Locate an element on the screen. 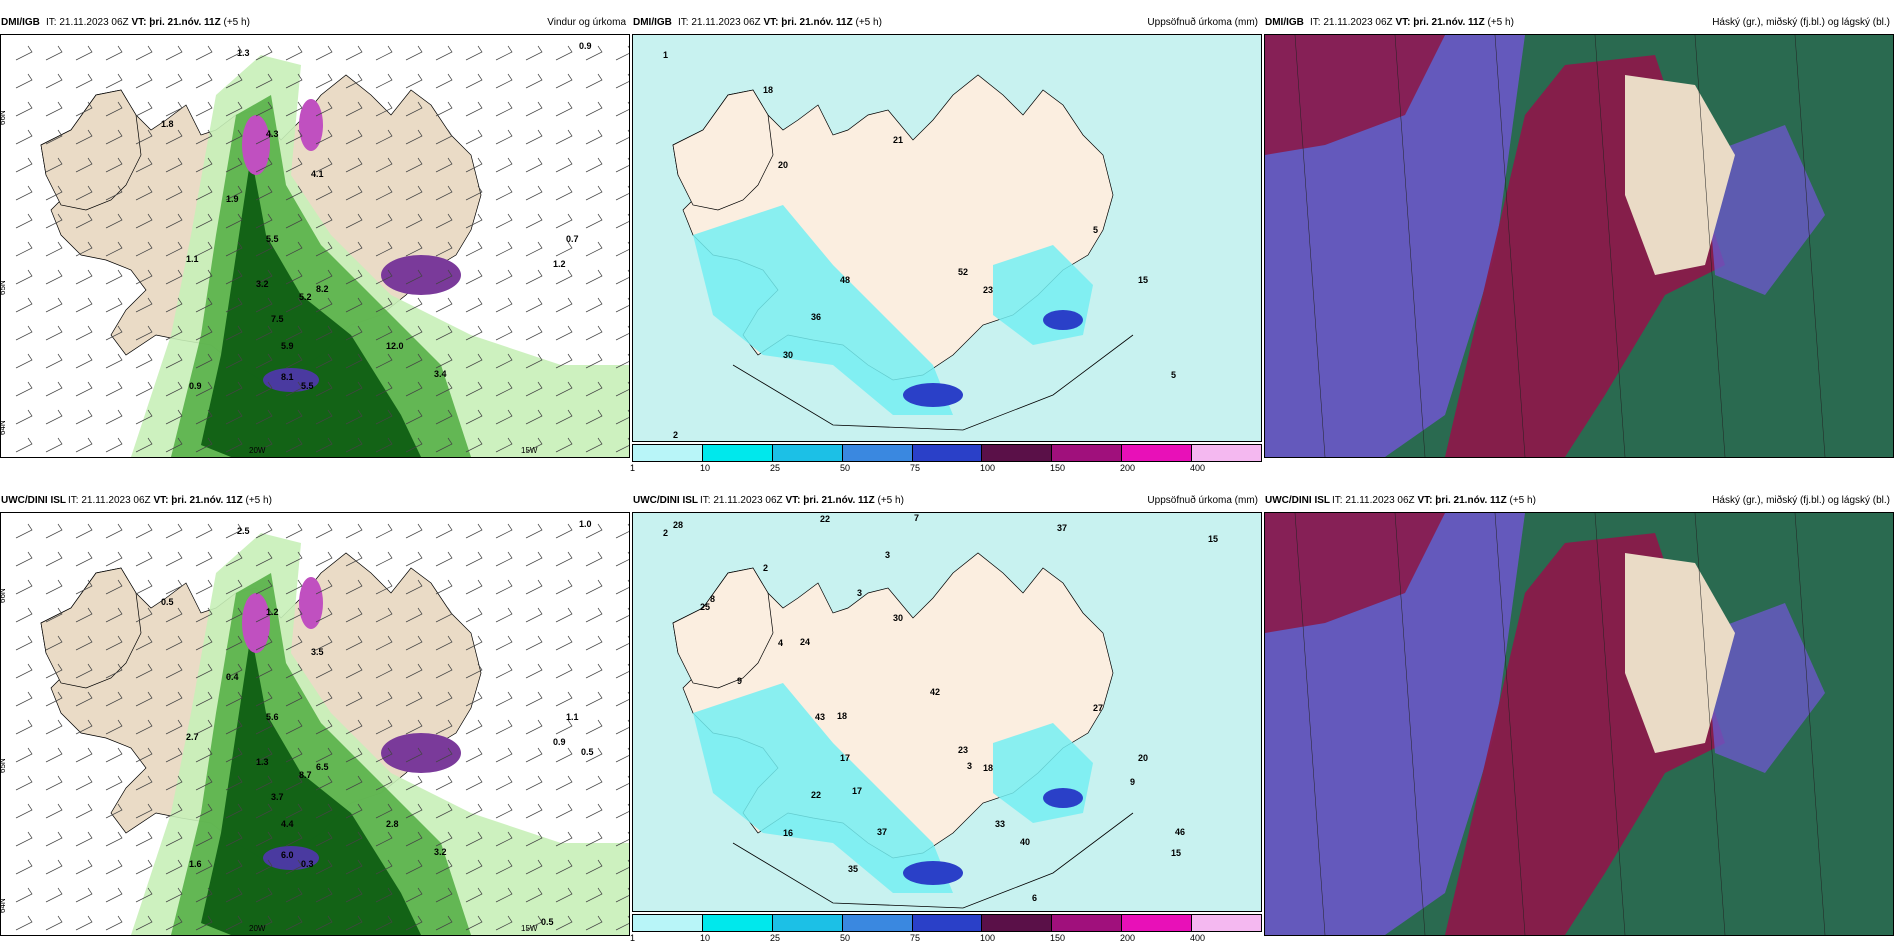 This screenshot has width=1900, height=950. wind-precip-value: 0.5 is located at coordinates (167, 602).